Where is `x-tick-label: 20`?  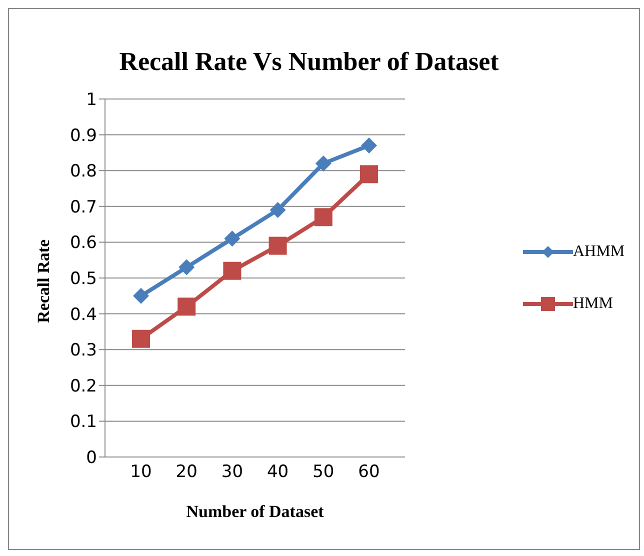 x-tick-label: 20 is located at coordinates (187, 472).